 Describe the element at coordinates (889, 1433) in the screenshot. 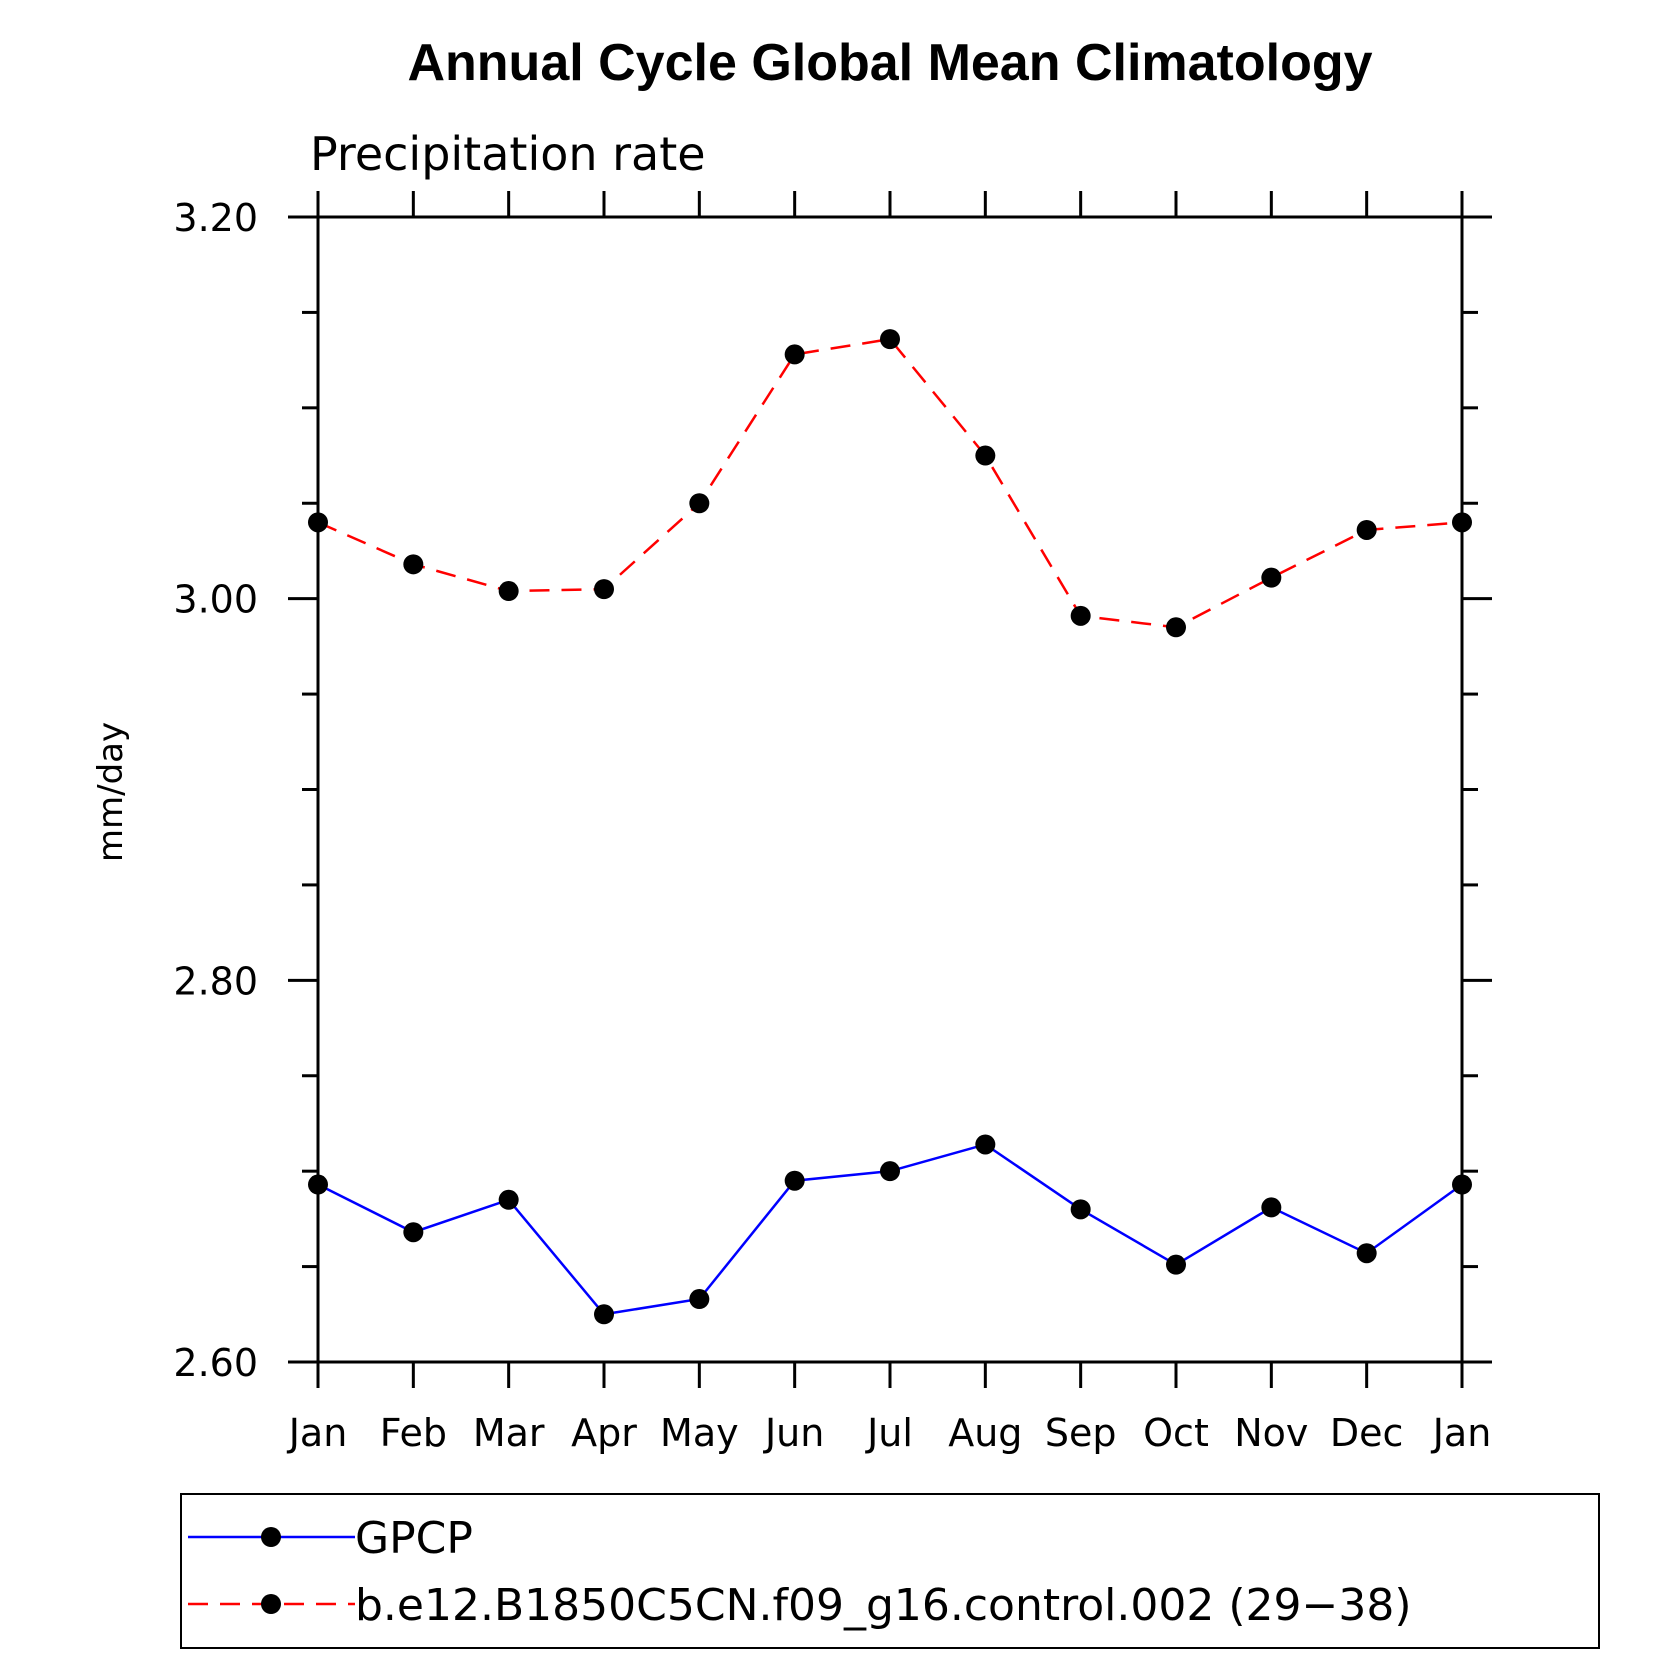

I see `x-tick-label-6: Jul` at that location.